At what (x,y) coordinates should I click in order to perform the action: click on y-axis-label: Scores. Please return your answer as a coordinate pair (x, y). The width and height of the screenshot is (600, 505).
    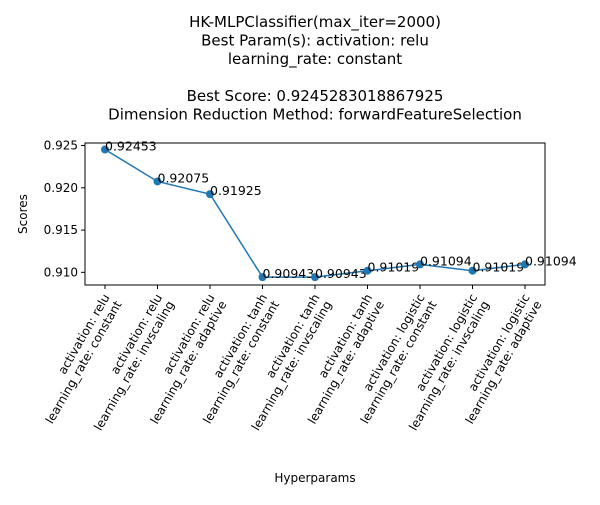
    Looking at the image, I should click on (23, 214).